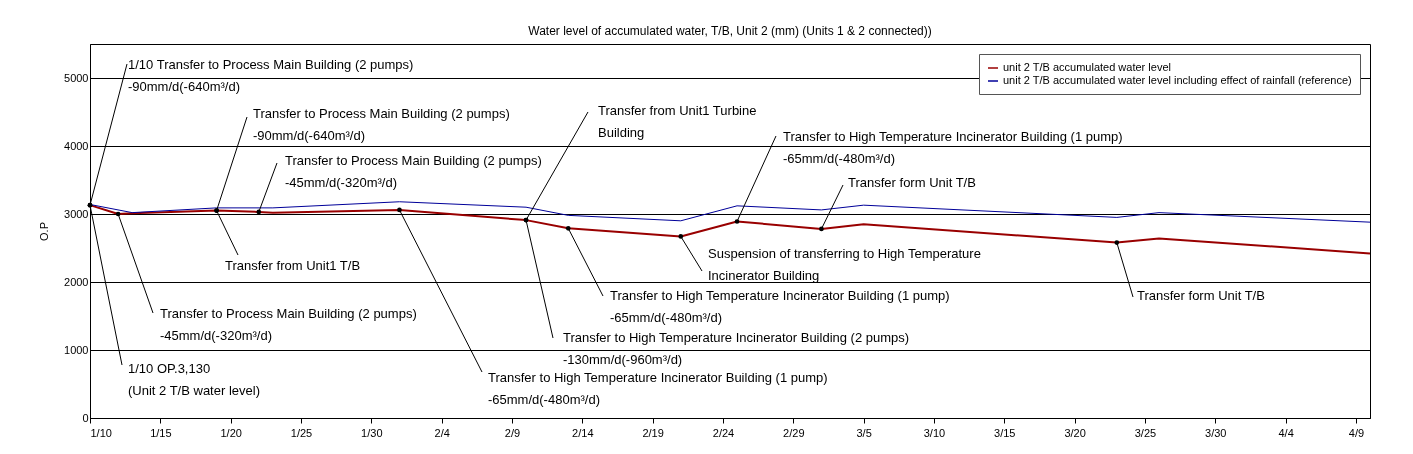  What do you see at coordinates (864, 432) in the screenshot?
I see `x-tick-label: 3/5` at bounding box center [864, 432].